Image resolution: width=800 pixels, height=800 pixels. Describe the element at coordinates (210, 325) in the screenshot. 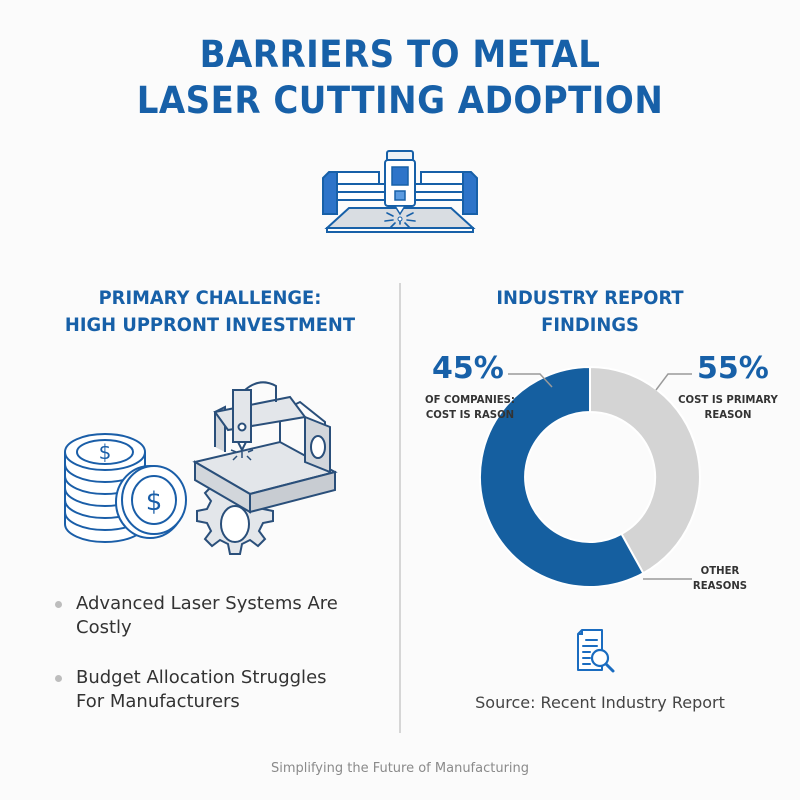

I see `heading-line-2: HIGH UPPRONT INVESTMENT` at that location.